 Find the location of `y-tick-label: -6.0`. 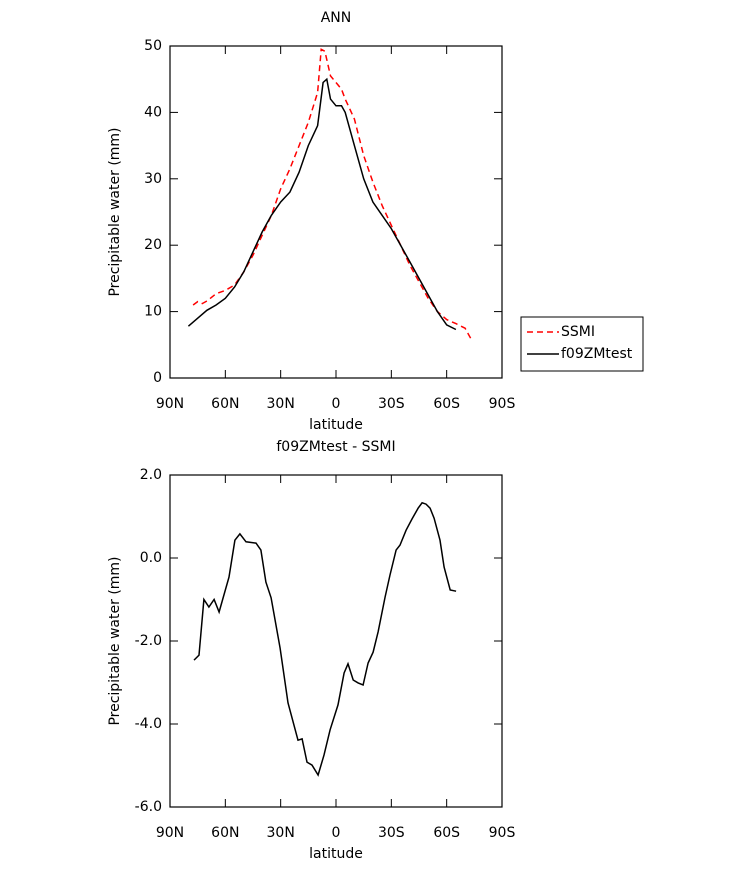

y-tick-label: -6.0 is located at coordinates (148, 807).